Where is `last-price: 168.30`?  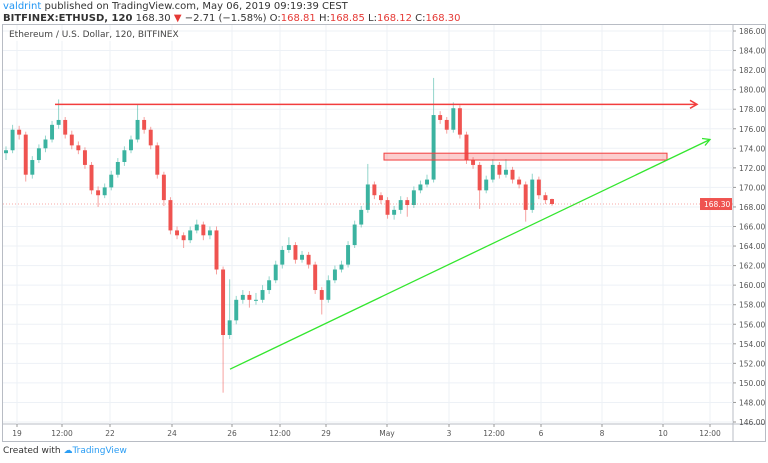
last-price: 168.30 is located at coordinates (153, 18).